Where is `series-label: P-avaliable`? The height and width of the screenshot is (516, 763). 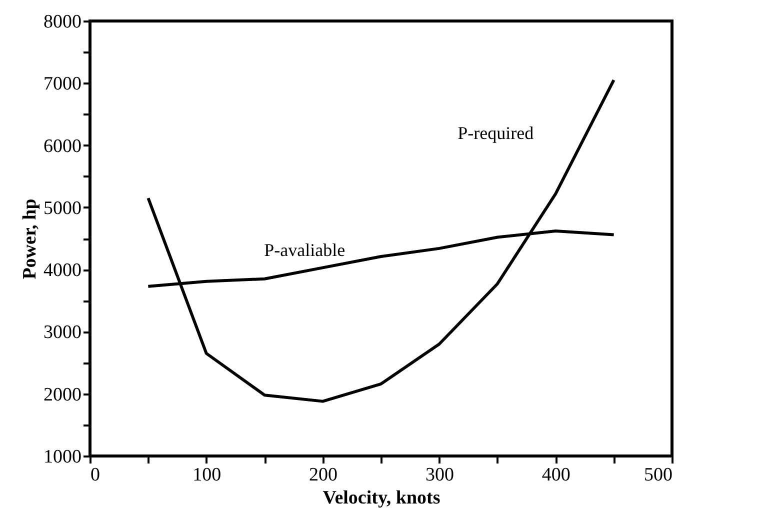 series-label: P-avaliable is located at coordinates (305, 250).